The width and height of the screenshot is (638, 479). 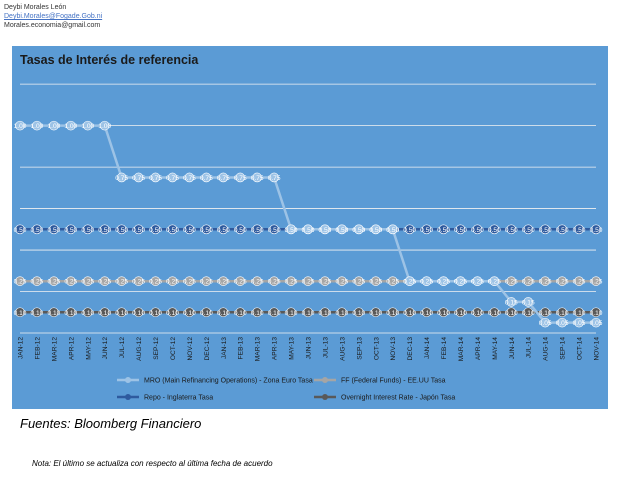 What do you see at coordinates (53, 16) in the screenshot?
I see `author-email-link: Deybi.Morales@Fogade.Gob.ni` at bounding box center [53, 16].